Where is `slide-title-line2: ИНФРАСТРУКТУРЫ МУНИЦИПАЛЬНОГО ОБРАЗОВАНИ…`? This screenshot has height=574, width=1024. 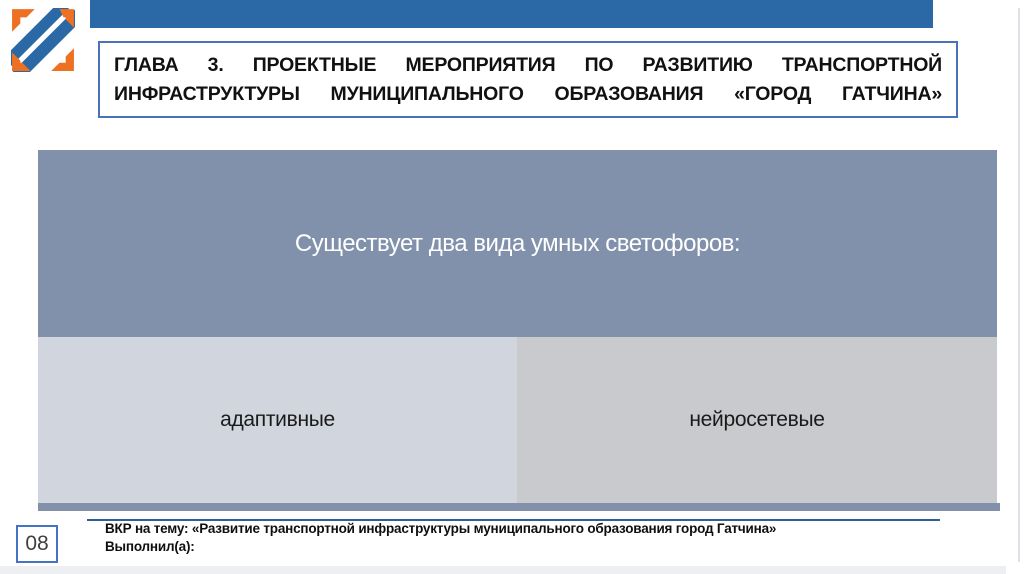
slide-title-line2: ИНФРАСТРУКТУРЫ МУНИЦИПАЛЬНОГО ОБРАЗОВАНИ… is located at coordinates (528, 93).